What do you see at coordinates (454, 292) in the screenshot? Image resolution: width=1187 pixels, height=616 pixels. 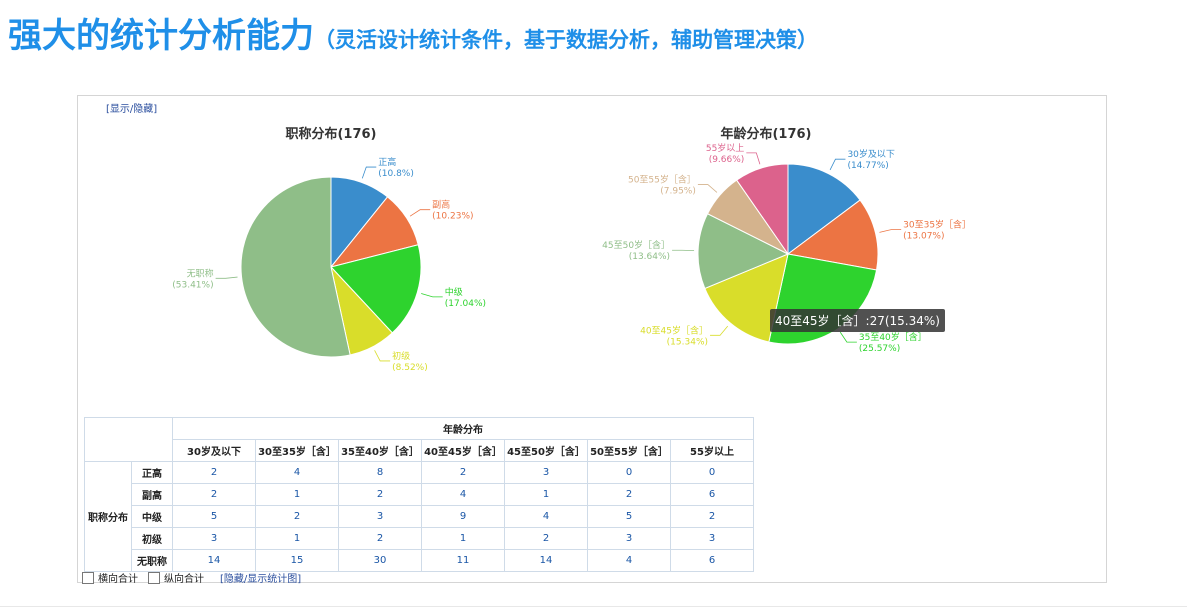 I see `slice-label: 中级` at bounding box center [454, 292].